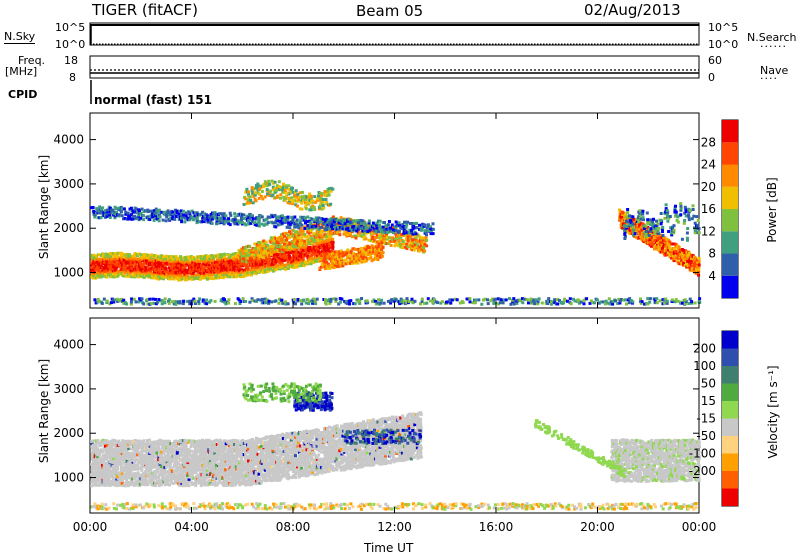 Image resolution: width=800 pixels, height=555 pixels. I want to click on velocity-echo-ground, so click(93, 440).